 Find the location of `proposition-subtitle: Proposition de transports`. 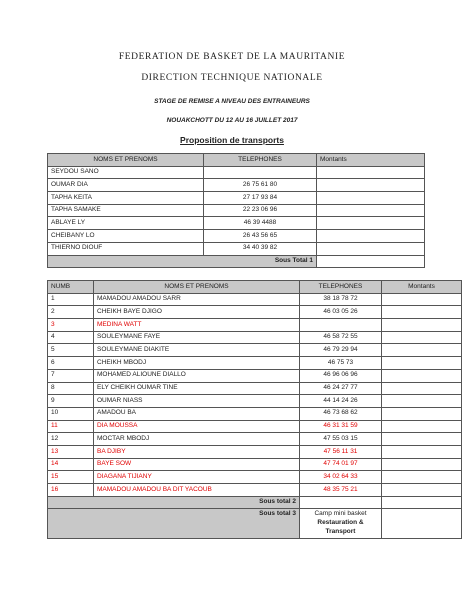

proposition-subtitle: Proposition de transports is located at coordinates (232, 140).